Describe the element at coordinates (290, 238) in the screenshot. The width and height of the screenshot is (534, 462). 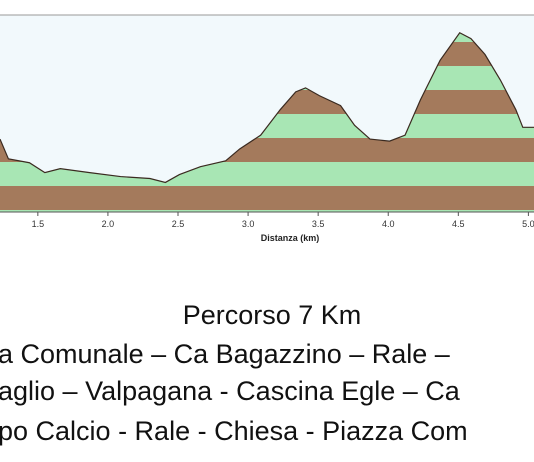
I see `x-axis-label: Distanza (km)` at that location.